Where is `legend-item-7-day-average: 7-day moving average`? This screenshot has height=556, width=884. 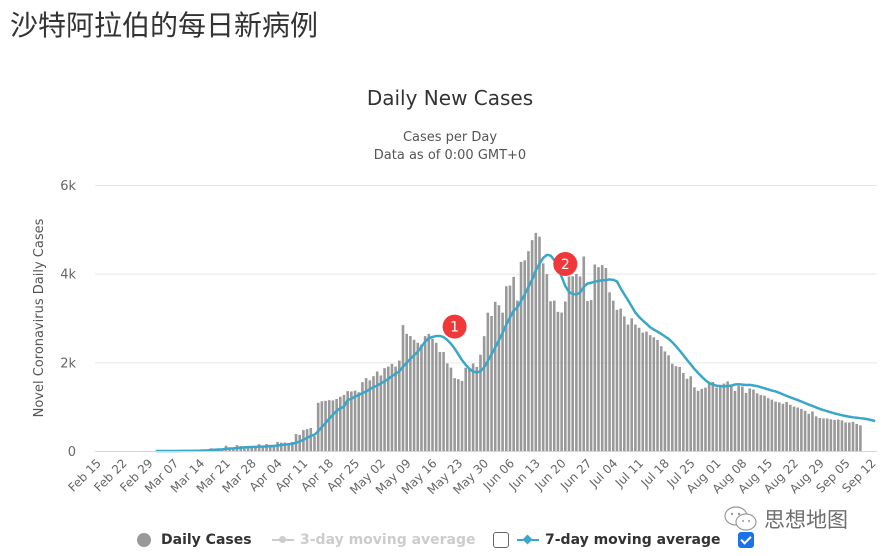
legend-item-7-day-average: 7-day moving average is located at coordinates (619, 540).